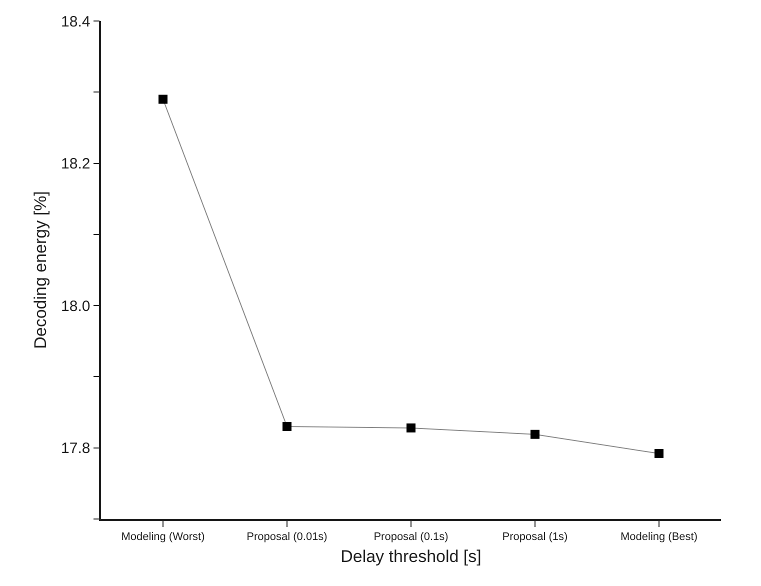 Image resolution: width=761 pixels, height=586 pixels. What do you see at coordinates (75, 21) in the screenshot?
I see `y-tick-label: 18.4` at bounding box center [75, 21].